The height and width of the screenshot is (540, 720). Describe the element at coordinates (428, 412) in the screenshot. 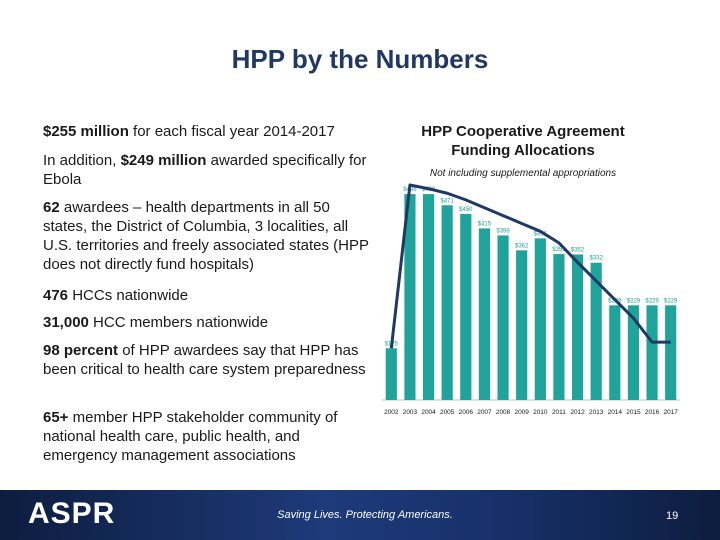

I see `x-tick-label-2004: 2004` at that location.